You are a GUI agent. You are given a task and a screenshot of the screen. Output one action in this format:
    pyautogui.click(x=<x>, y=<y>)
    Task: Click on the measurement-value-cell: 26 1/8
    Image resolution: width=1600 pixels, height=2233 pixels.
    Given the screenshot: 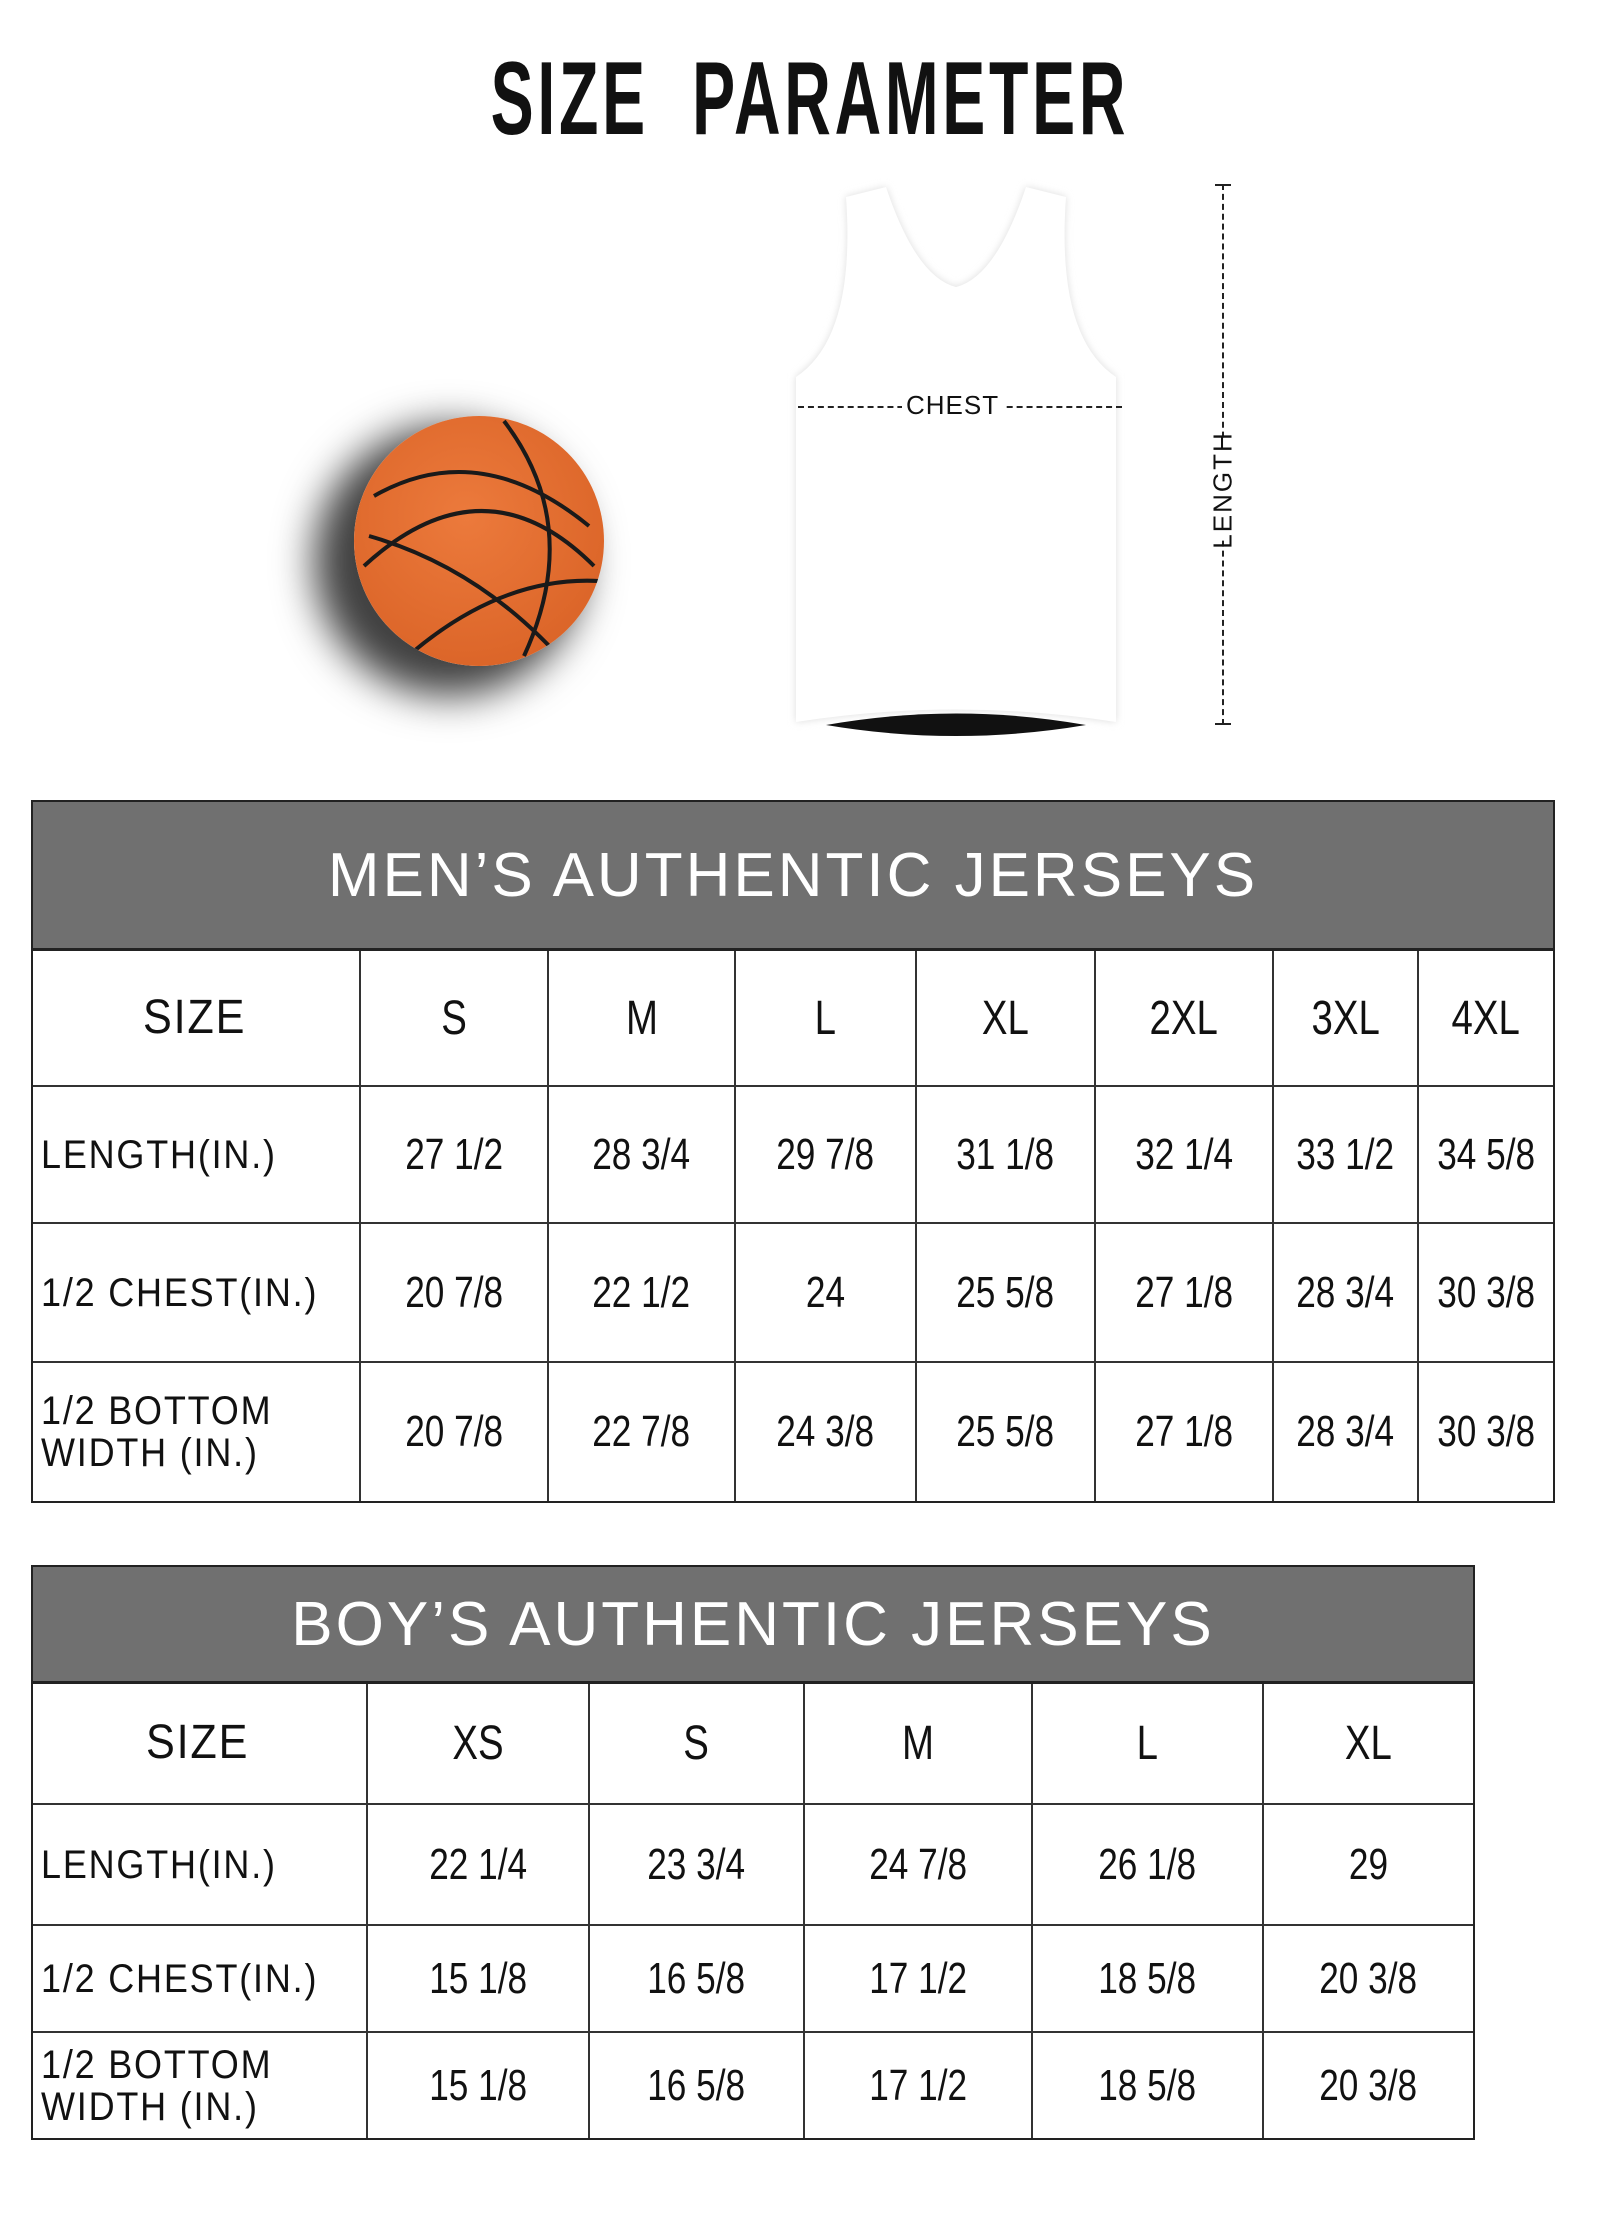 What is the action you would take?
    pyautogui.click(x=1146, y=1864)
    